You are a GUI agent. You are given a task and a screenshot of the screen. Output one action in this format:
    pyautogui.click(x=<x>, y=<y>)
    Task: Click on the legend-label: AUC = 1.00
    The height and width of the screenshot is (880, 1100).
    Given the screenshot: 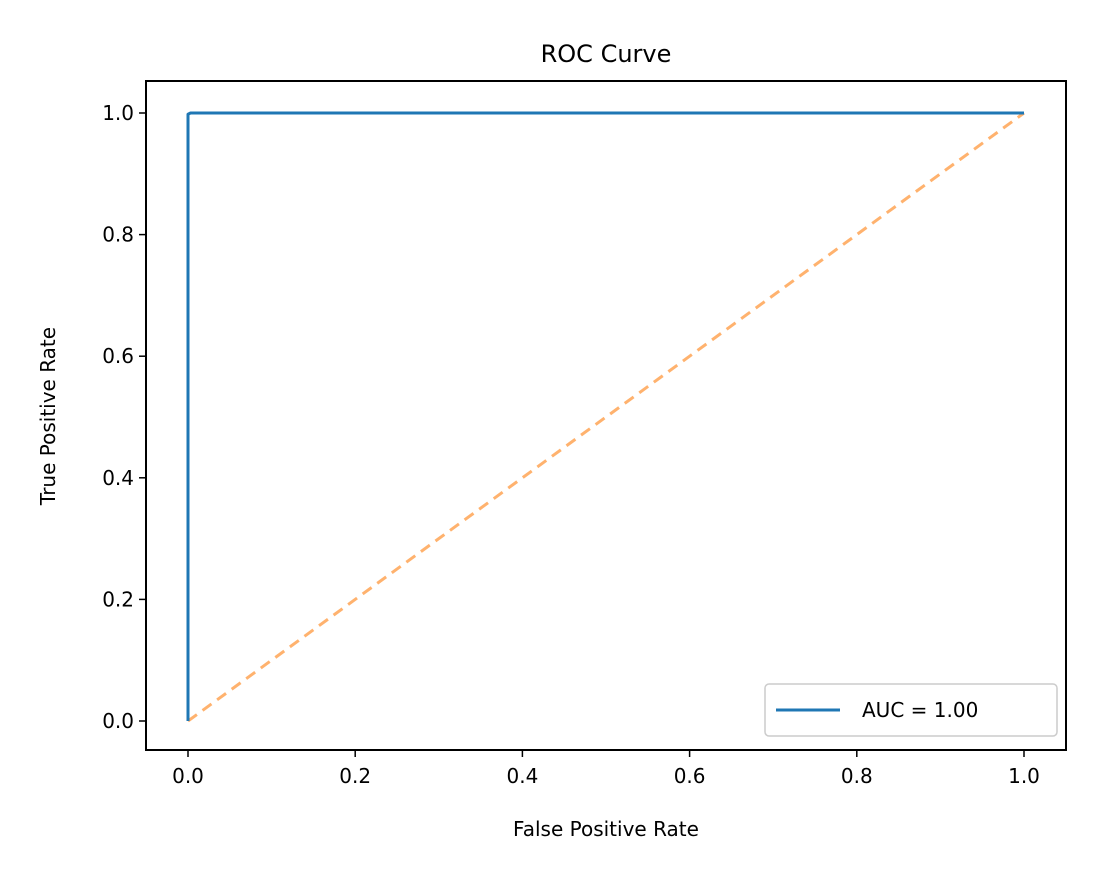 What is the action you would take?
    pyautogui.click(x=920, y=710)
    